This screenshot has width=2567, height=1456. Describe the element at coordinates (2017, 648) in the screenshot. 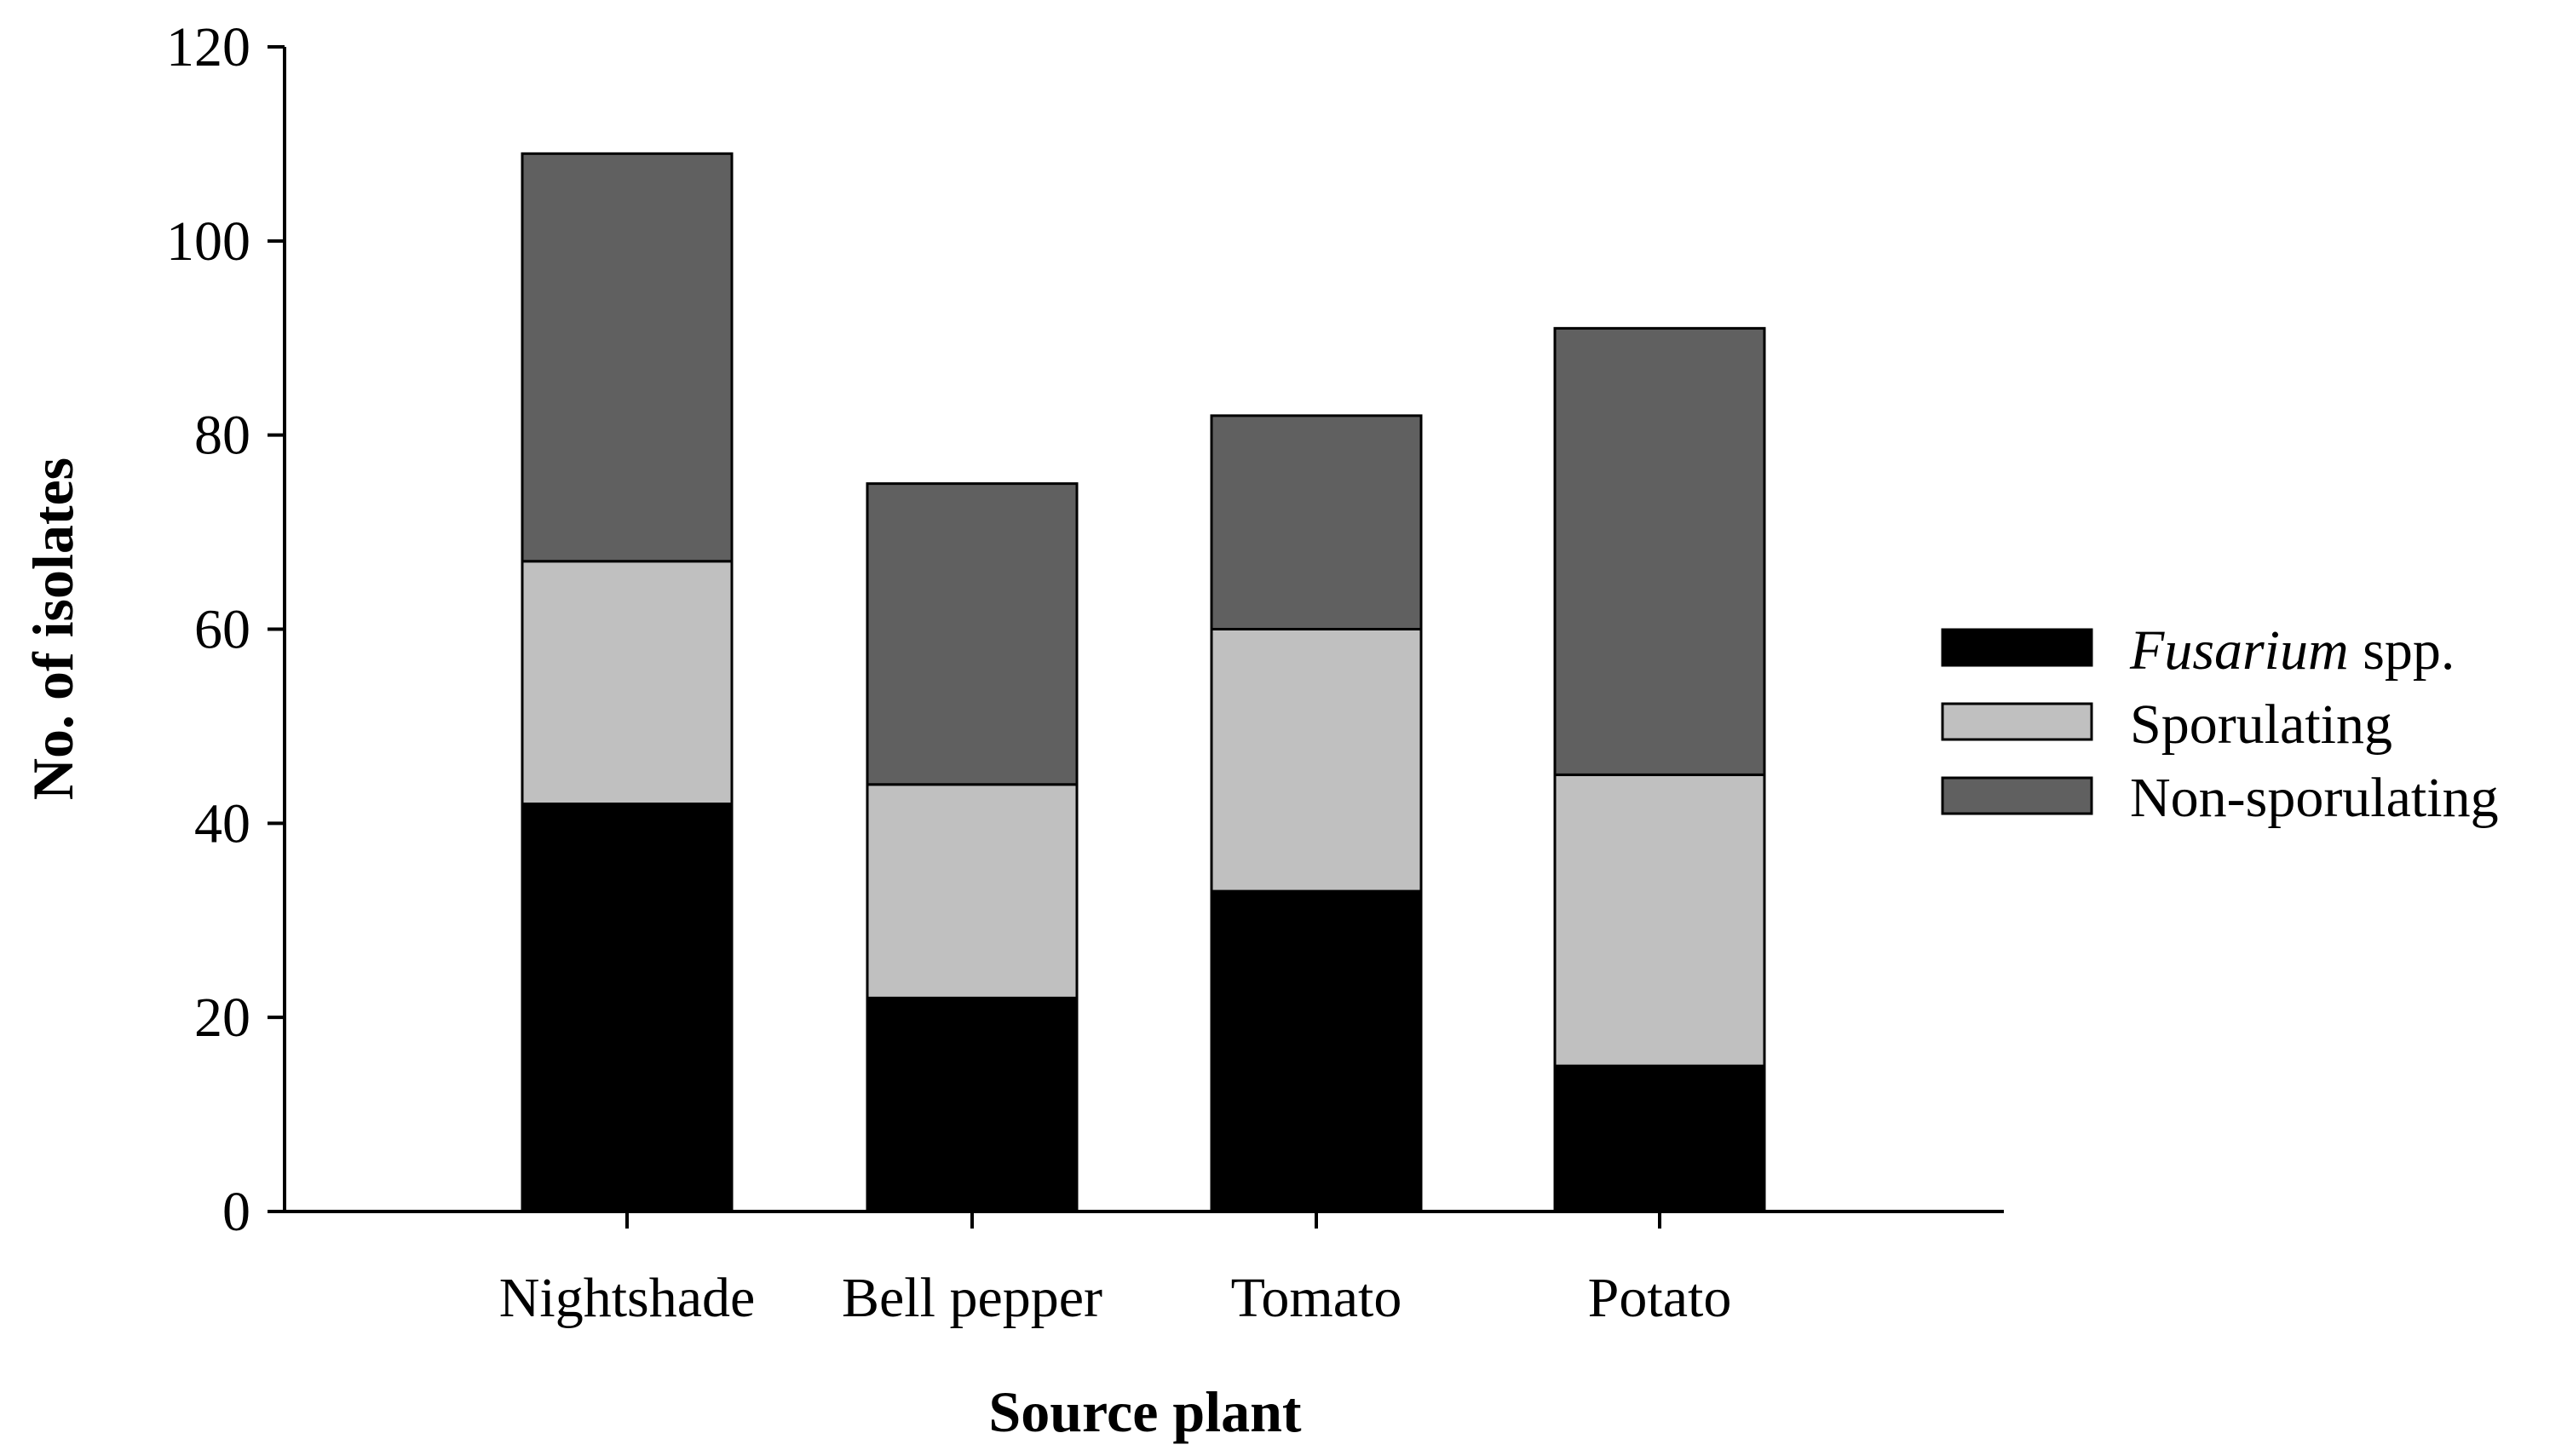

I see `legend-swatch-fusarium` at that location.